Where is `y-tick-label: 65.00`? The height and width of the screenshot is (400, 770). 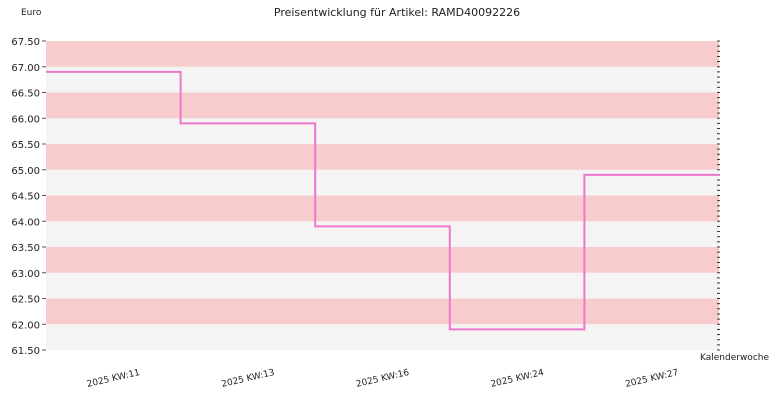 y-tick-label: 65.00 is located at coordinates (25, 171).